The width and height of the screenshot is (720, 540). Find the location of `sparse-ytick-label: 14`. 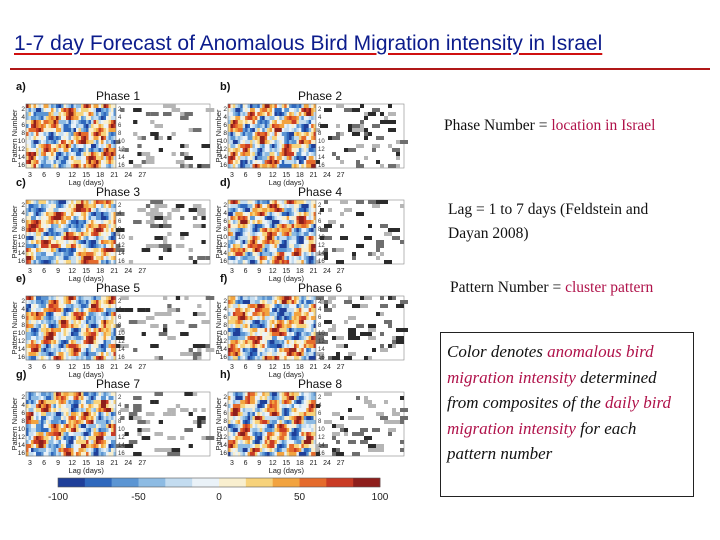

sparse-ytick-label: 14 is located at coordinates (321, 254).